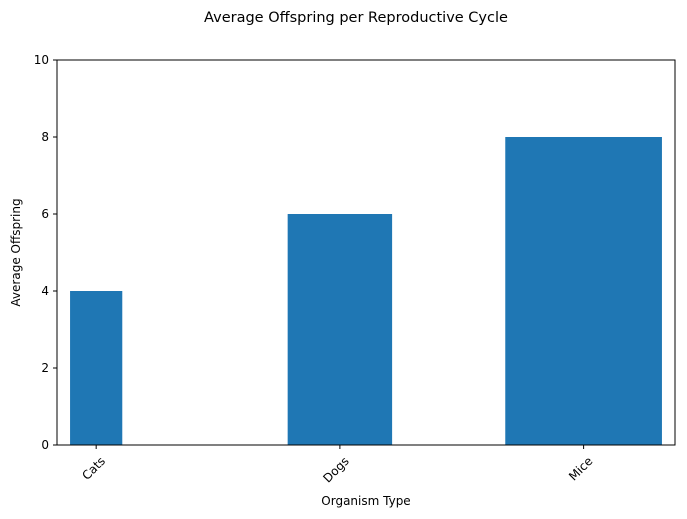 This screenshot has height=519, width=687. Describe the element at coordinates (356, 18) in the screenshot. I see `chart-title: Average Offspring per Reproductive Cycle` at that location.